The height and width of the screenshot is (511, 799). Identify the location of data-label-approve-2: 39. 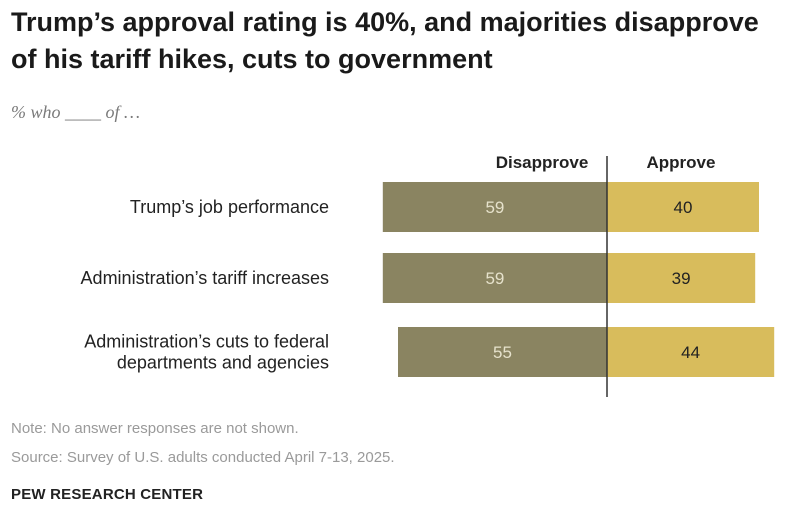
(681, 278).